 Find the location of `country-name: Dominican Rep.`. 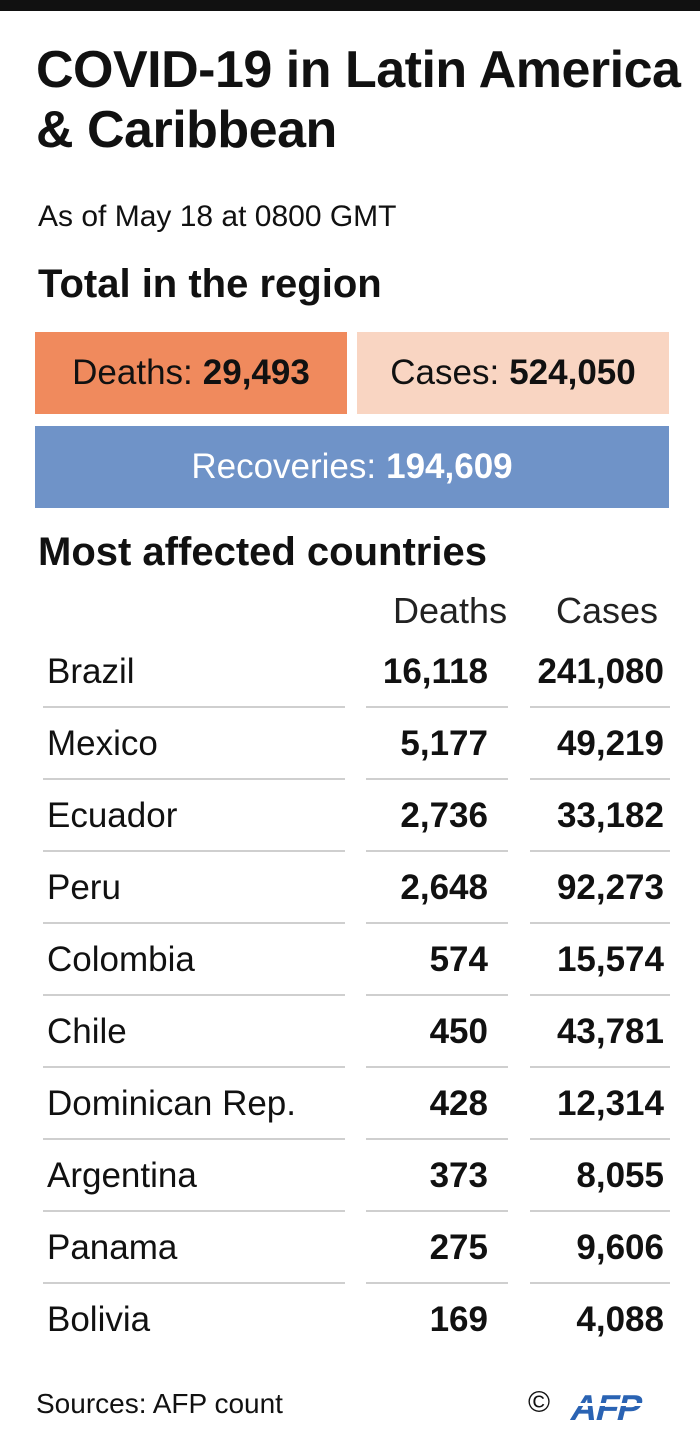

country-name: Dominican Rep. is located at coordinates (171, 1103).